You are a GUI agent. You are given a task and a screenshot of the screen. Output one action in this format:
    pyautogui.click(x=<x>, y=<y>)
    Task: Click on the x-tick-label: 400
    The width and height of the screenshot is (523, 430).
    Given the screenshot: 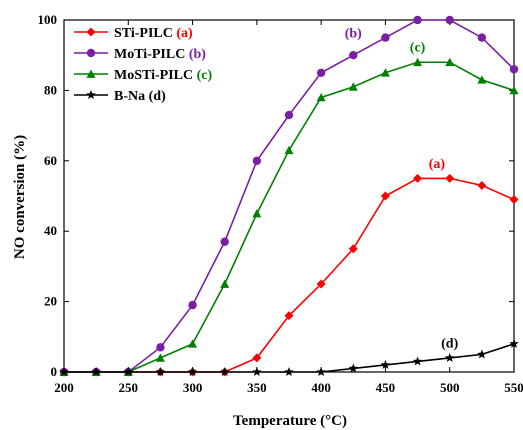 What is the action you would take?
    pyautogui.click(x=321, y=387)
    